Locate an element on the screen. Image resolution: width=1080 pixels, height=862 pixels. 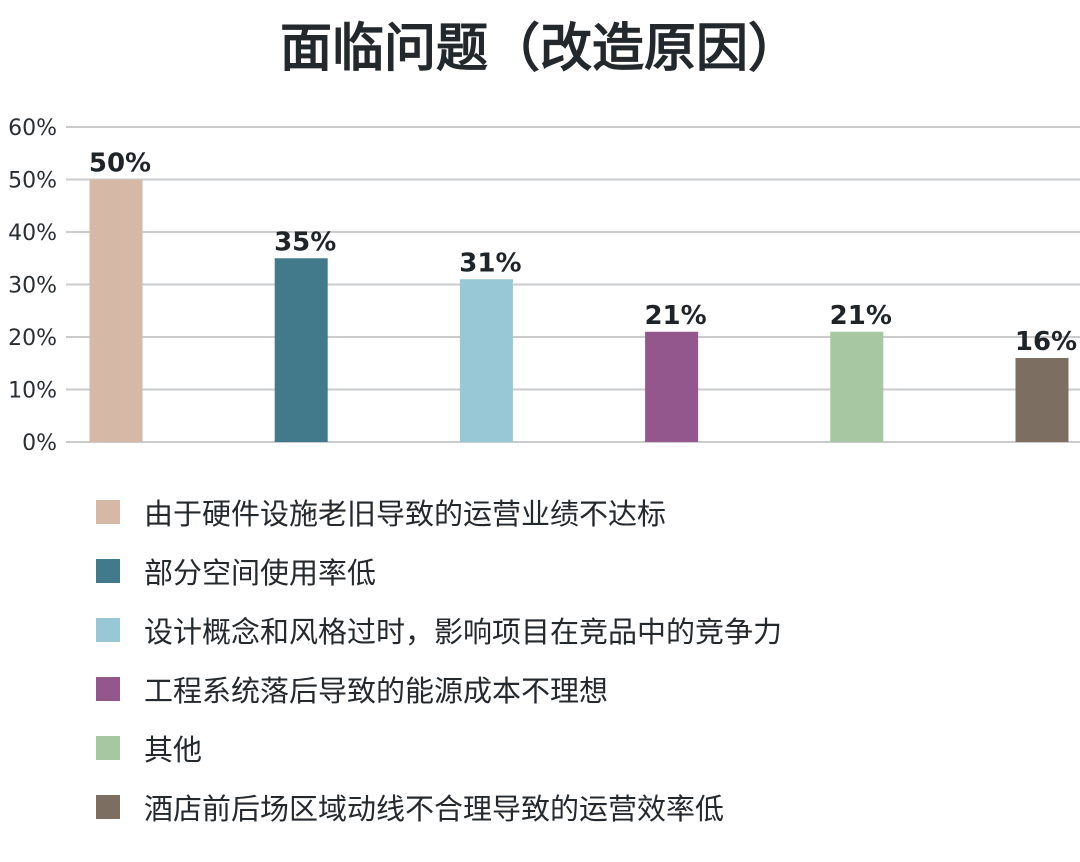
bar-value-label: 35% is located at coordinates (305, 242).